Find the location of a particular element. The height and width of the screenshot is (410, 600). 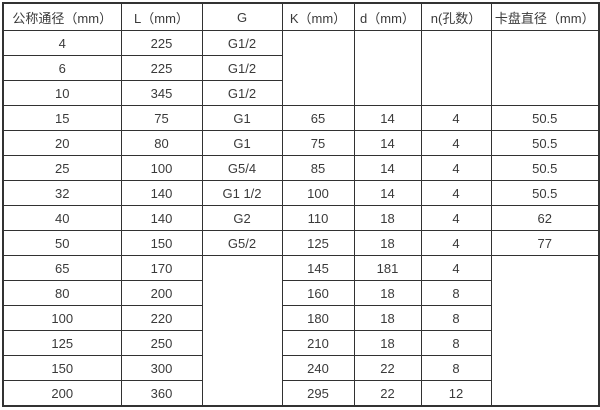

cell-g: G5/2 is located at coordinates (242, 243).